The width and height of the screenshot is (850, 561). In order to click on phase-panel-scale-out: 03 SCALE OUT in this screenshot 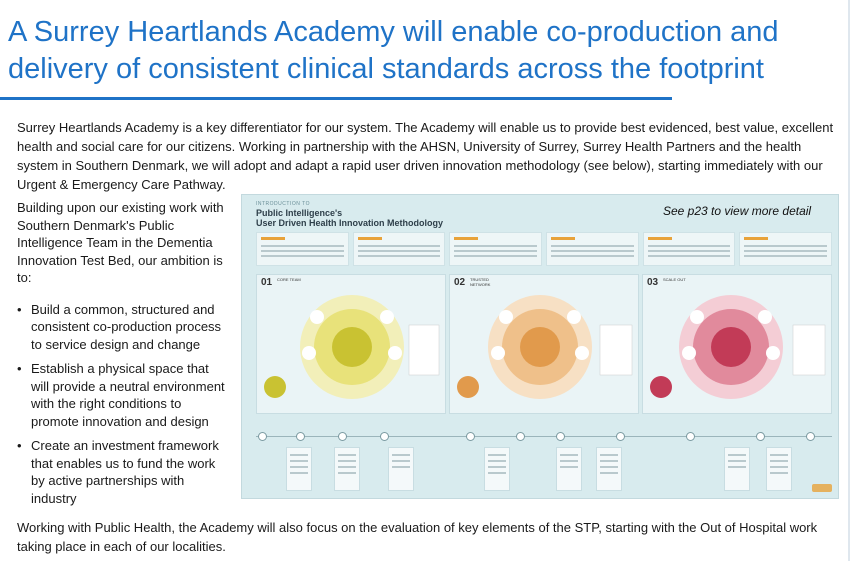, I will do `click(737, 344)`.